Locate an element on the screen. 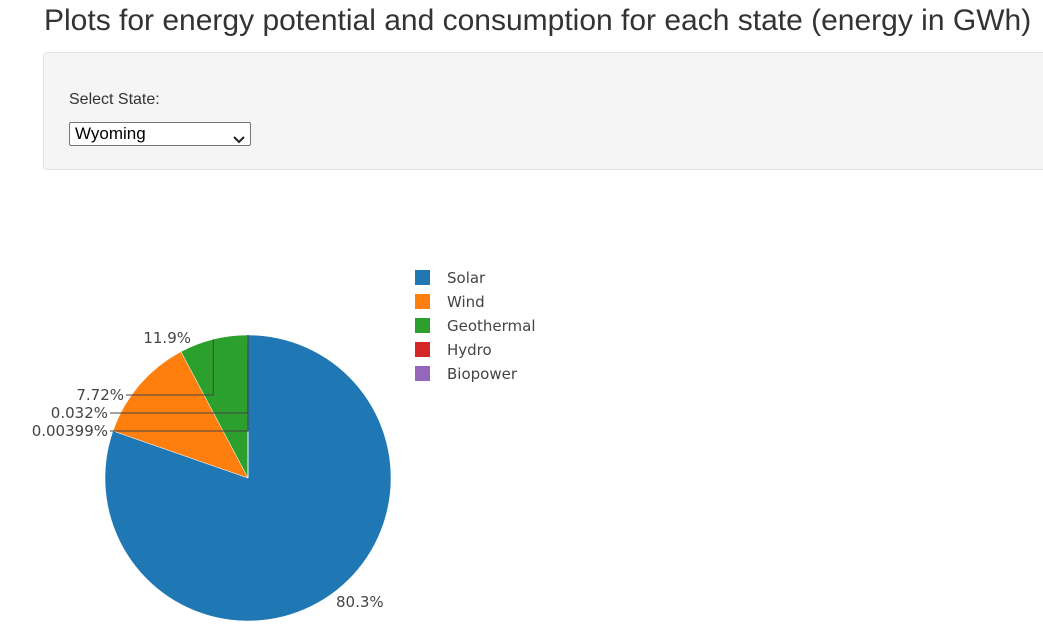 This screenshot has height=640, width=1043. legend-label-hydro: Hydro is located at coordinates (469, 350).